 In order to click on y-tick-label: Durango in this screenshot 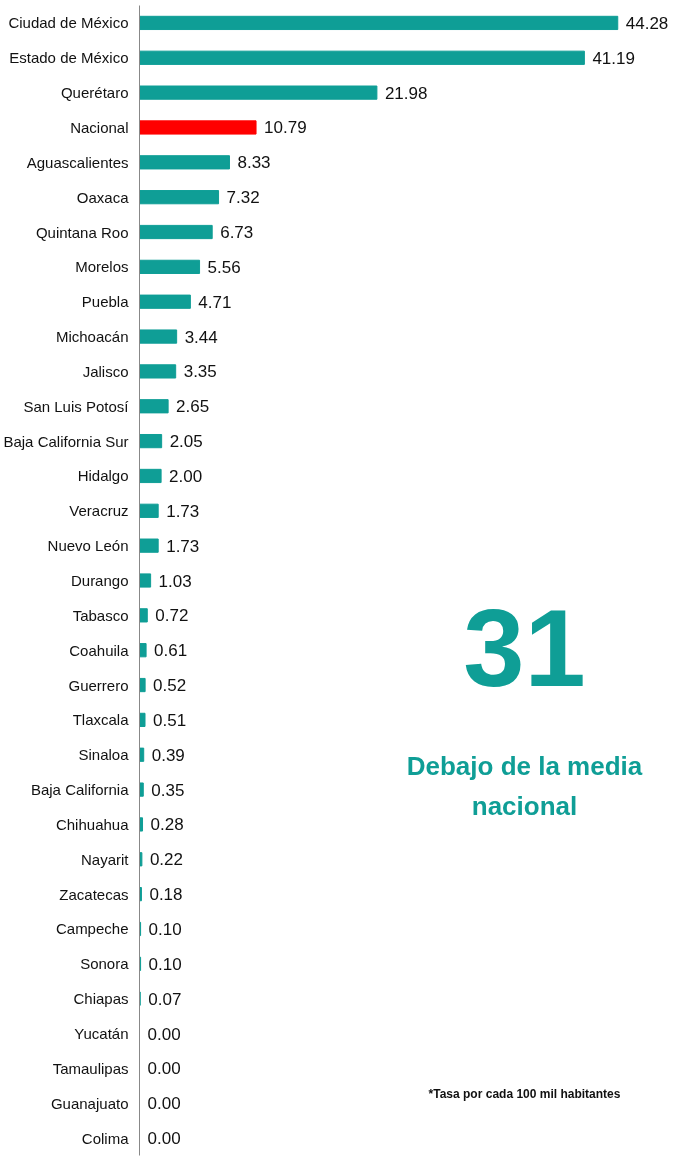, I will do `click(99, 580)`.